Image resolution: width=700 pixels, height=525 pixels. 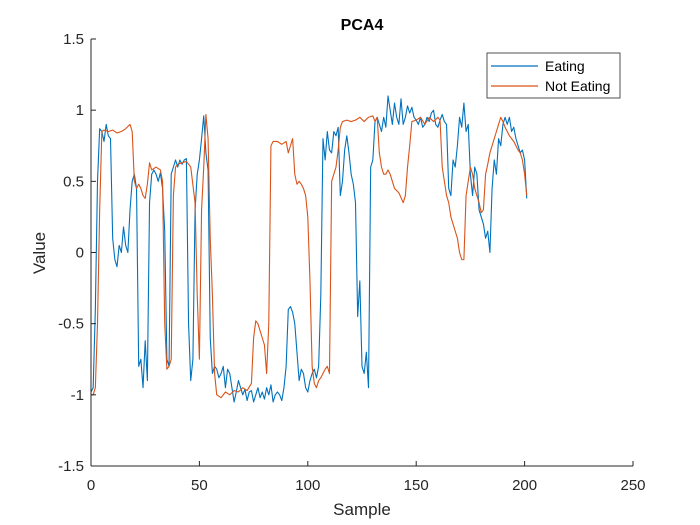 What do you see at coordinates (80, 110) in the screenshot?
I see `y-tick-label: 1` at bounding box center [80, 110].